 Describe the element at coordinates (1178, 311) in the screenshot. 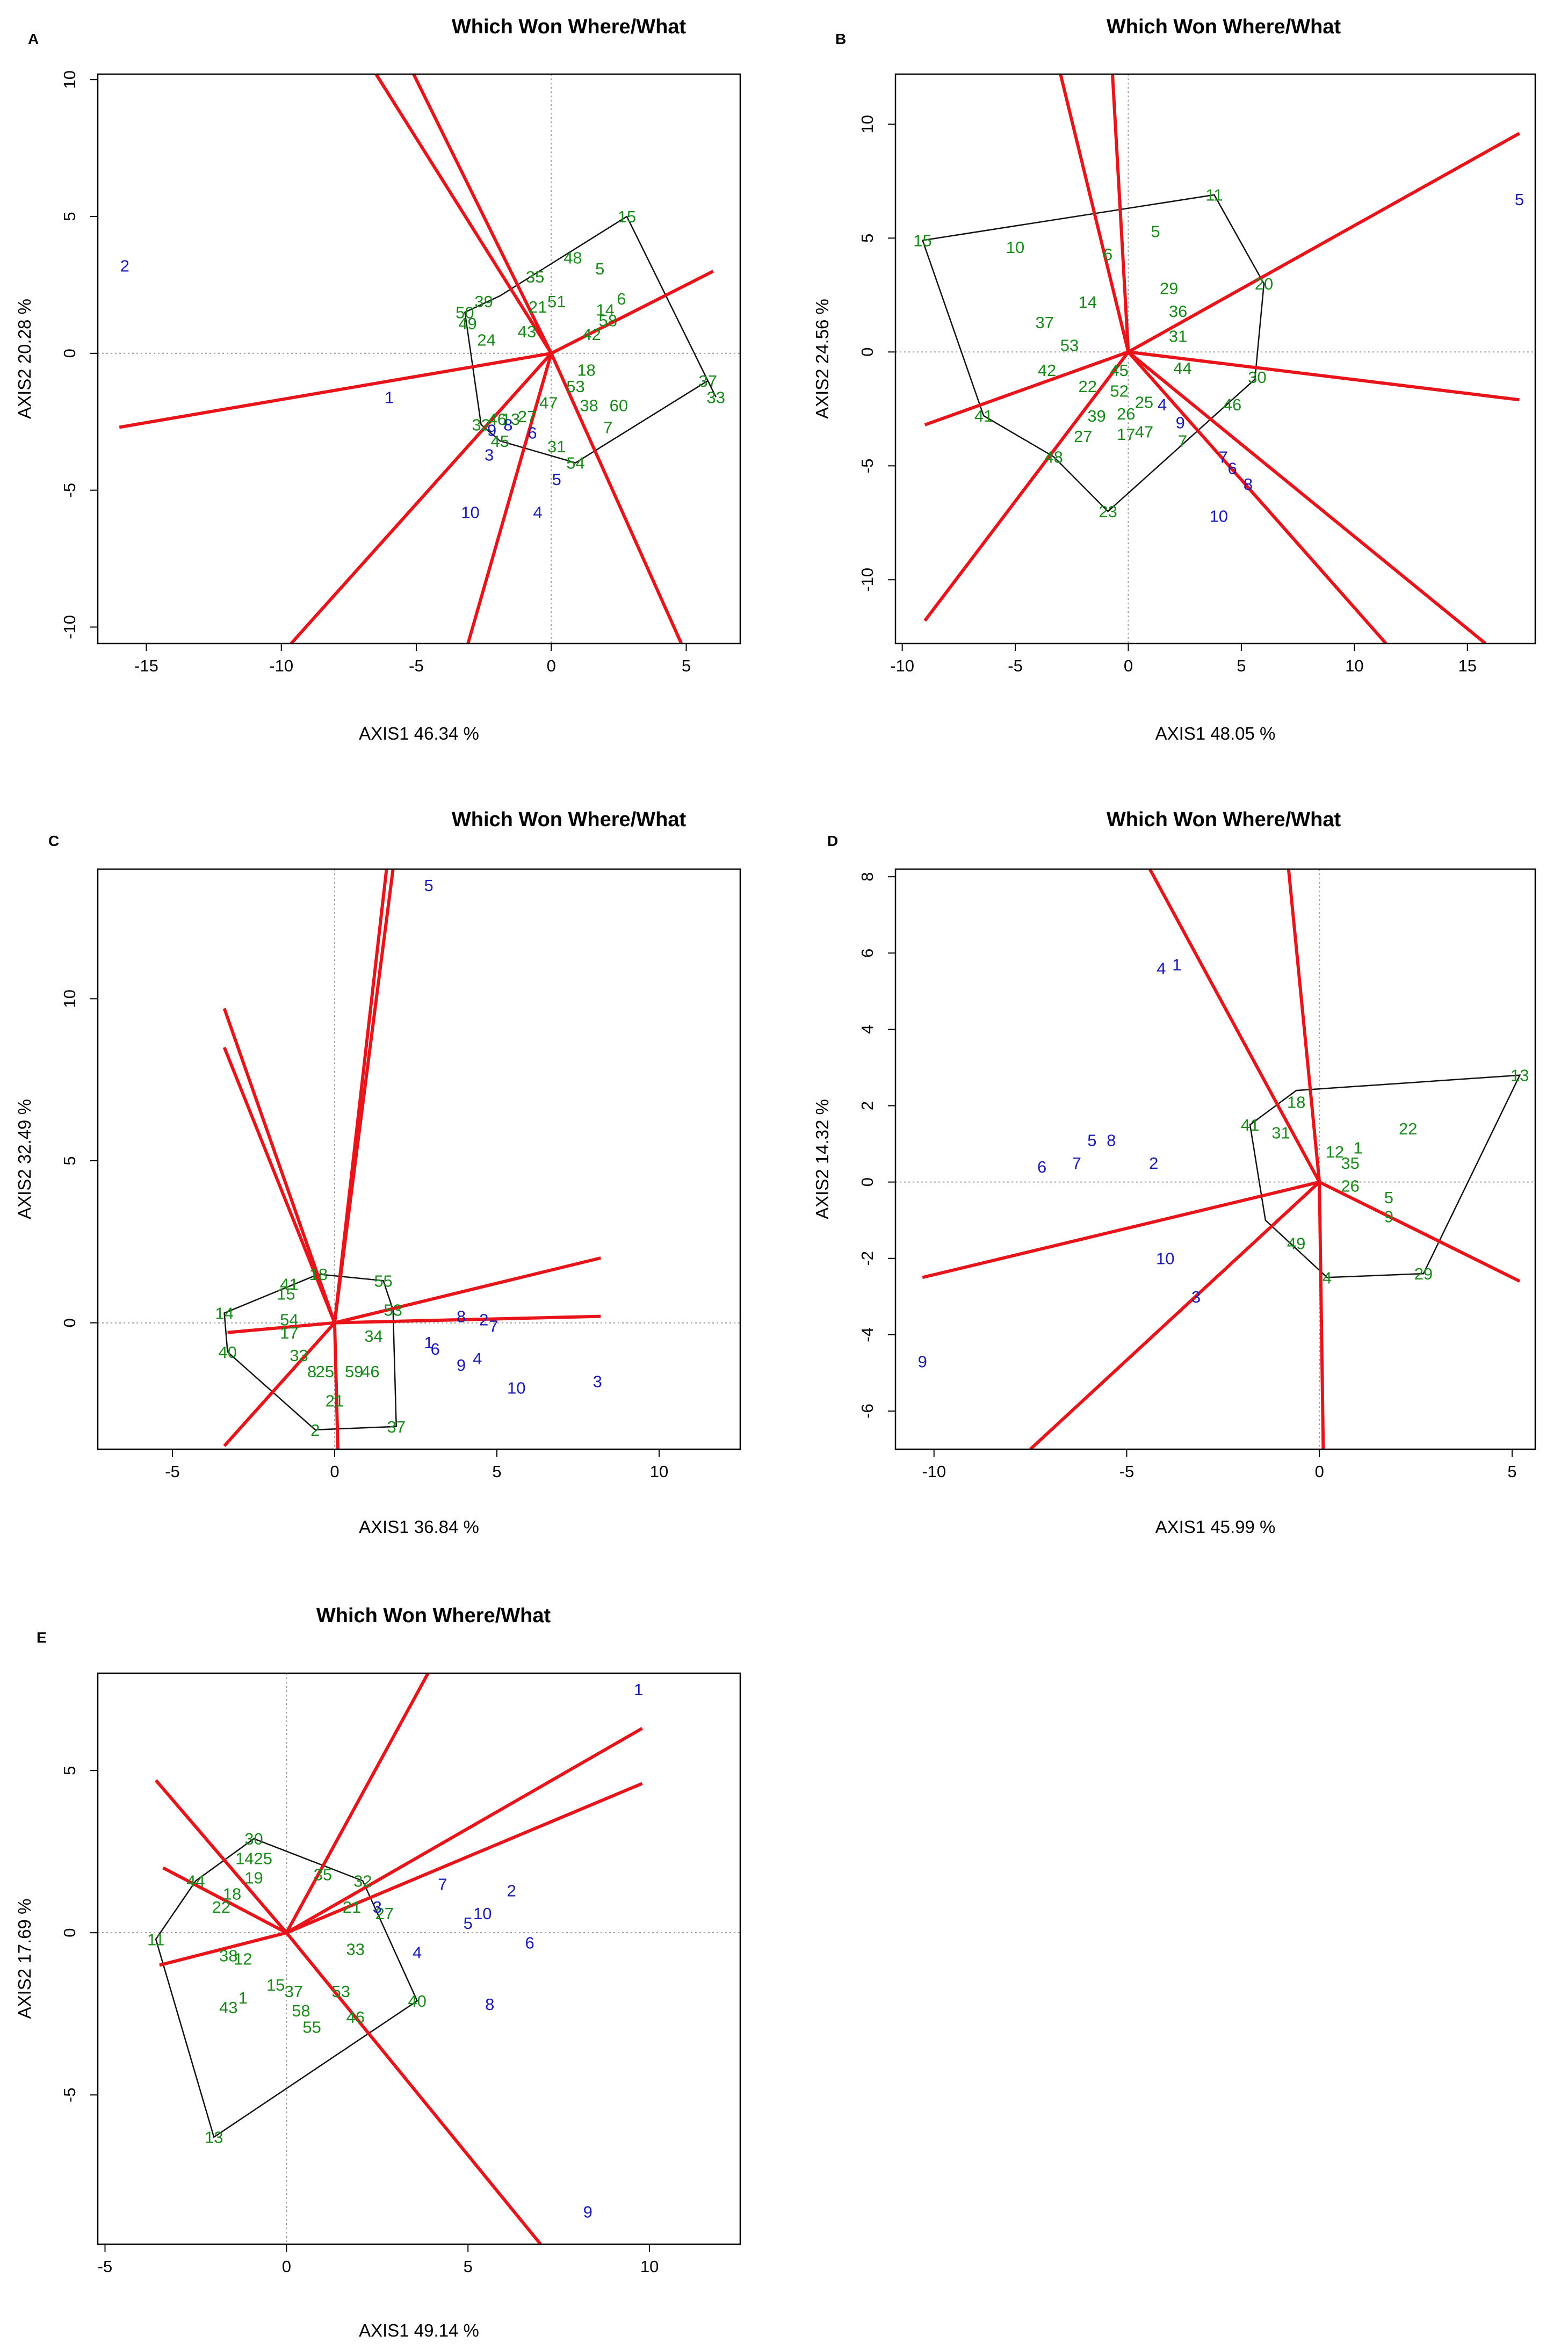

I see `genotype-label: 36` at that location.